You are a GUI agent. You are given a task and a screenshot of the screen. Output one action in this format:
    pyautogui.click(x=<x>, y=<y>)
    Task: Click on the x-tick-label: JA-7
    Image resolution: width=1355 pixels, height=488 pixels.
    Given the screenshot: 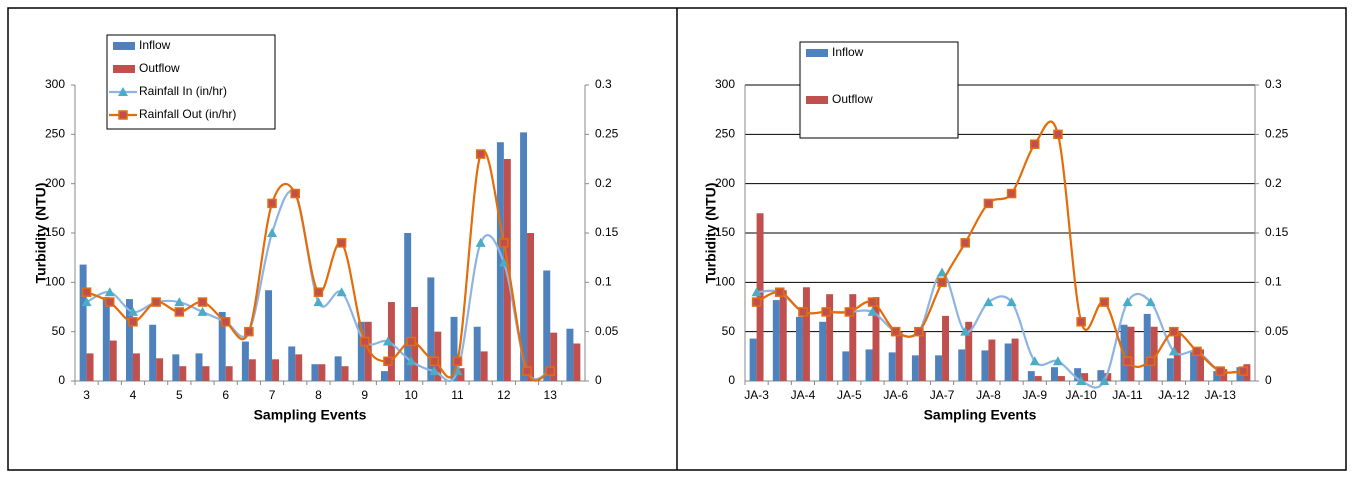 What is the action you would take?
    pyautogui.click(x=942, y=395)
    